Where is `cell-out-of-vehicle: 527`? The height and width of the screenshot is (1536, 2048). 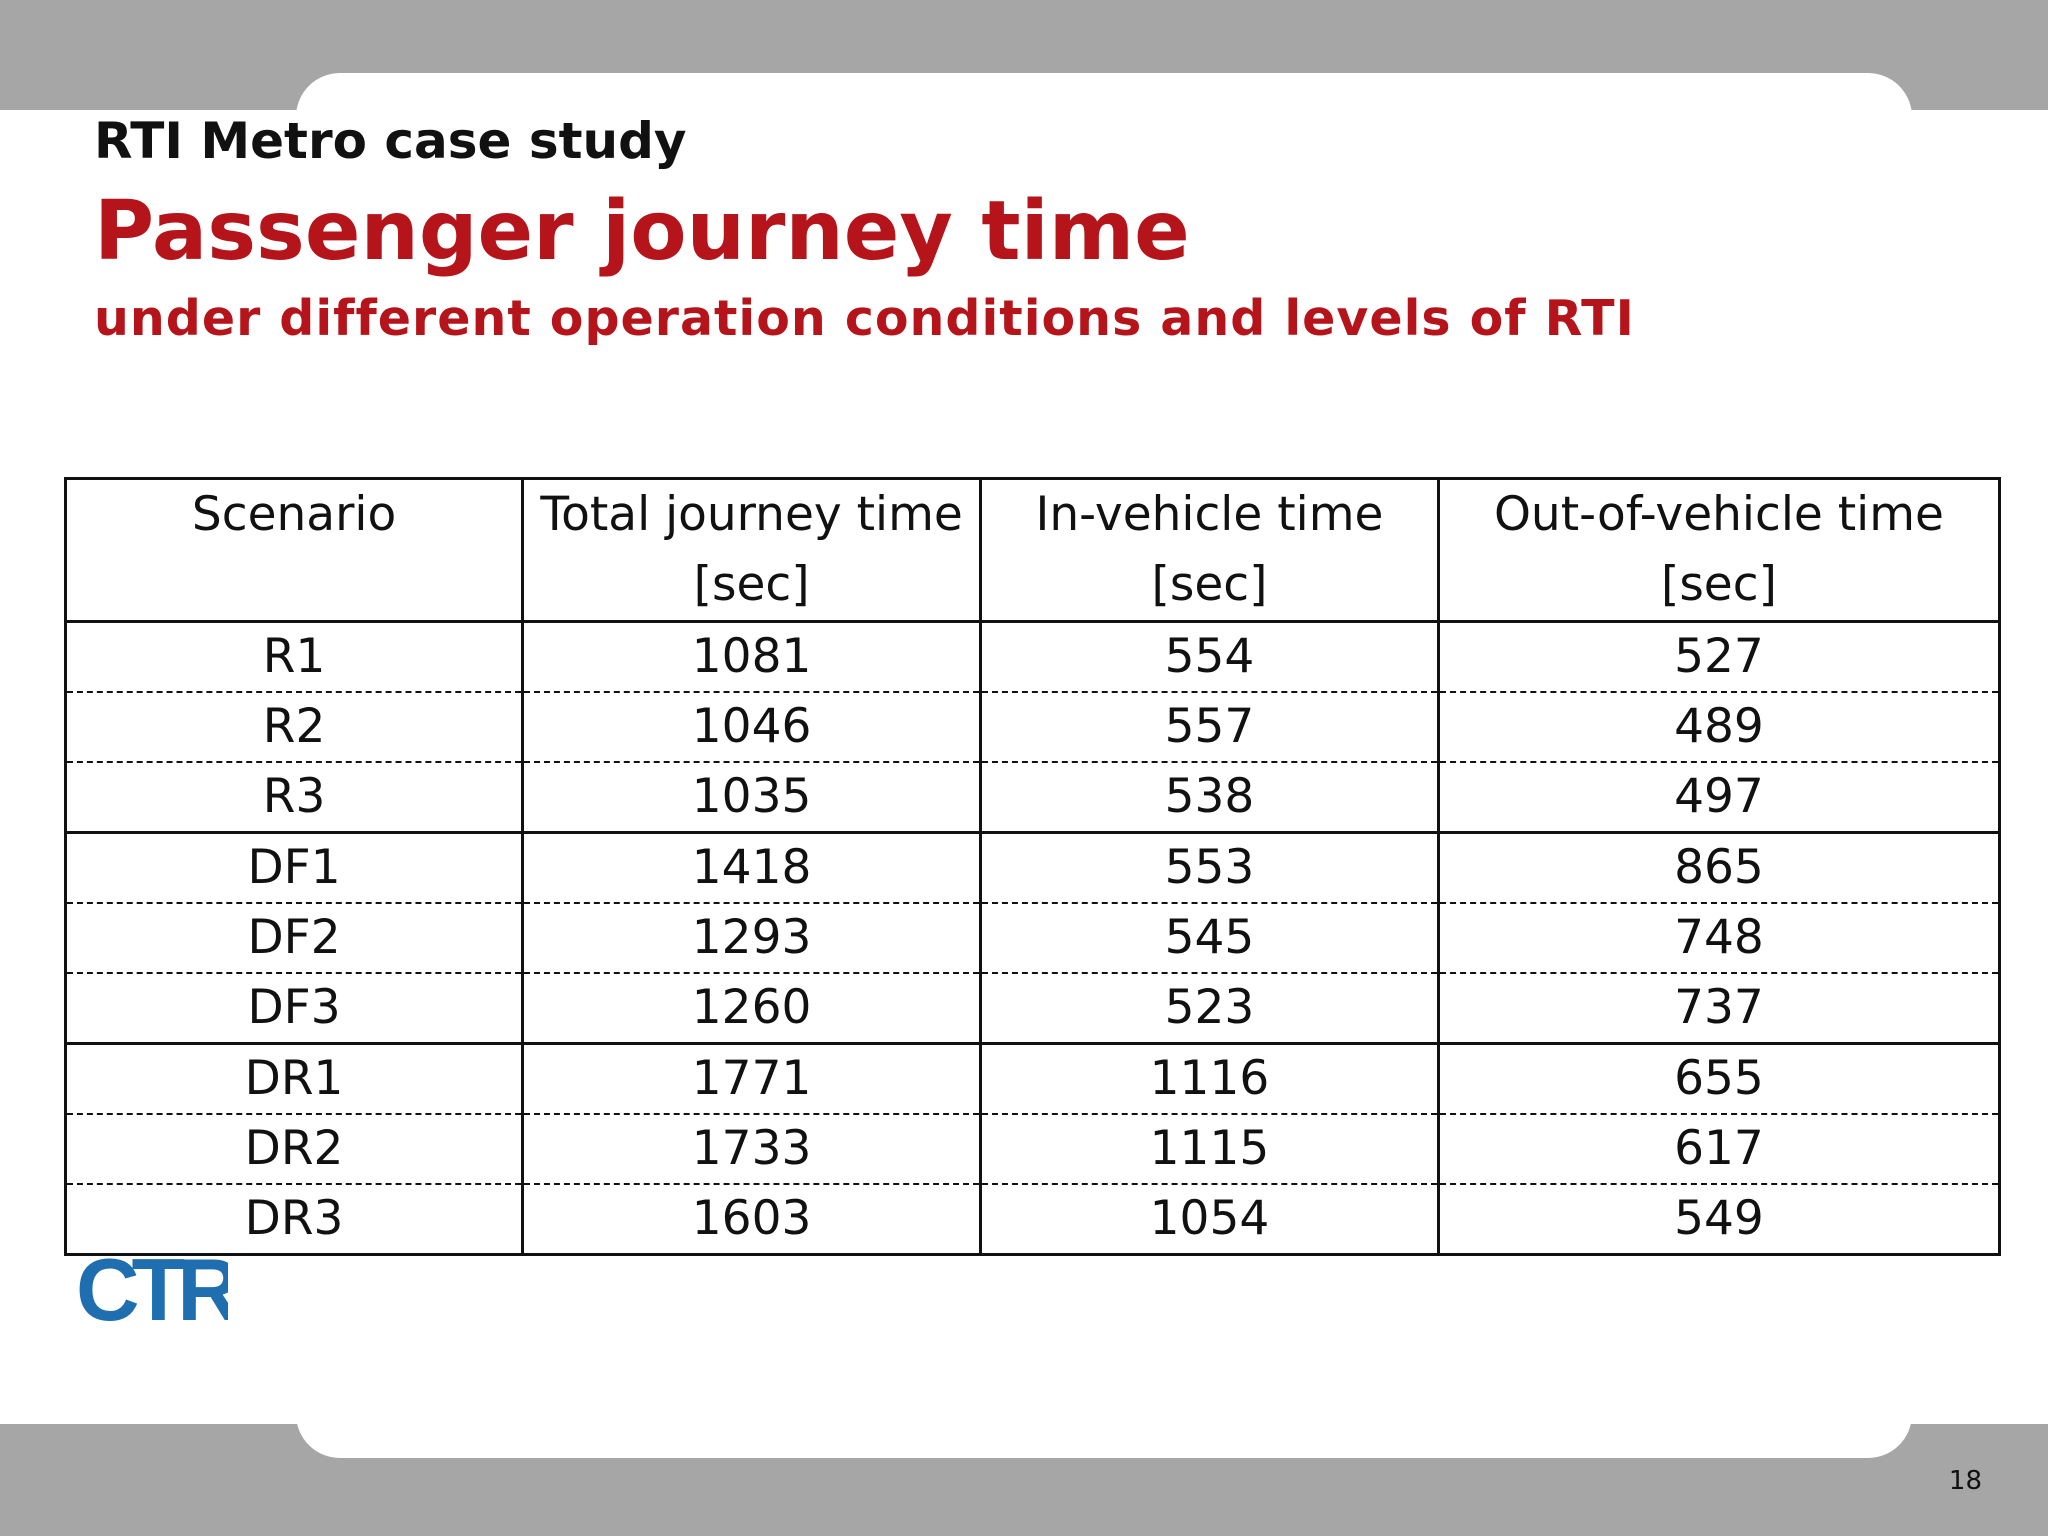 cell-out-of-vehicle: 527 is located at coordinates (1719, 657).